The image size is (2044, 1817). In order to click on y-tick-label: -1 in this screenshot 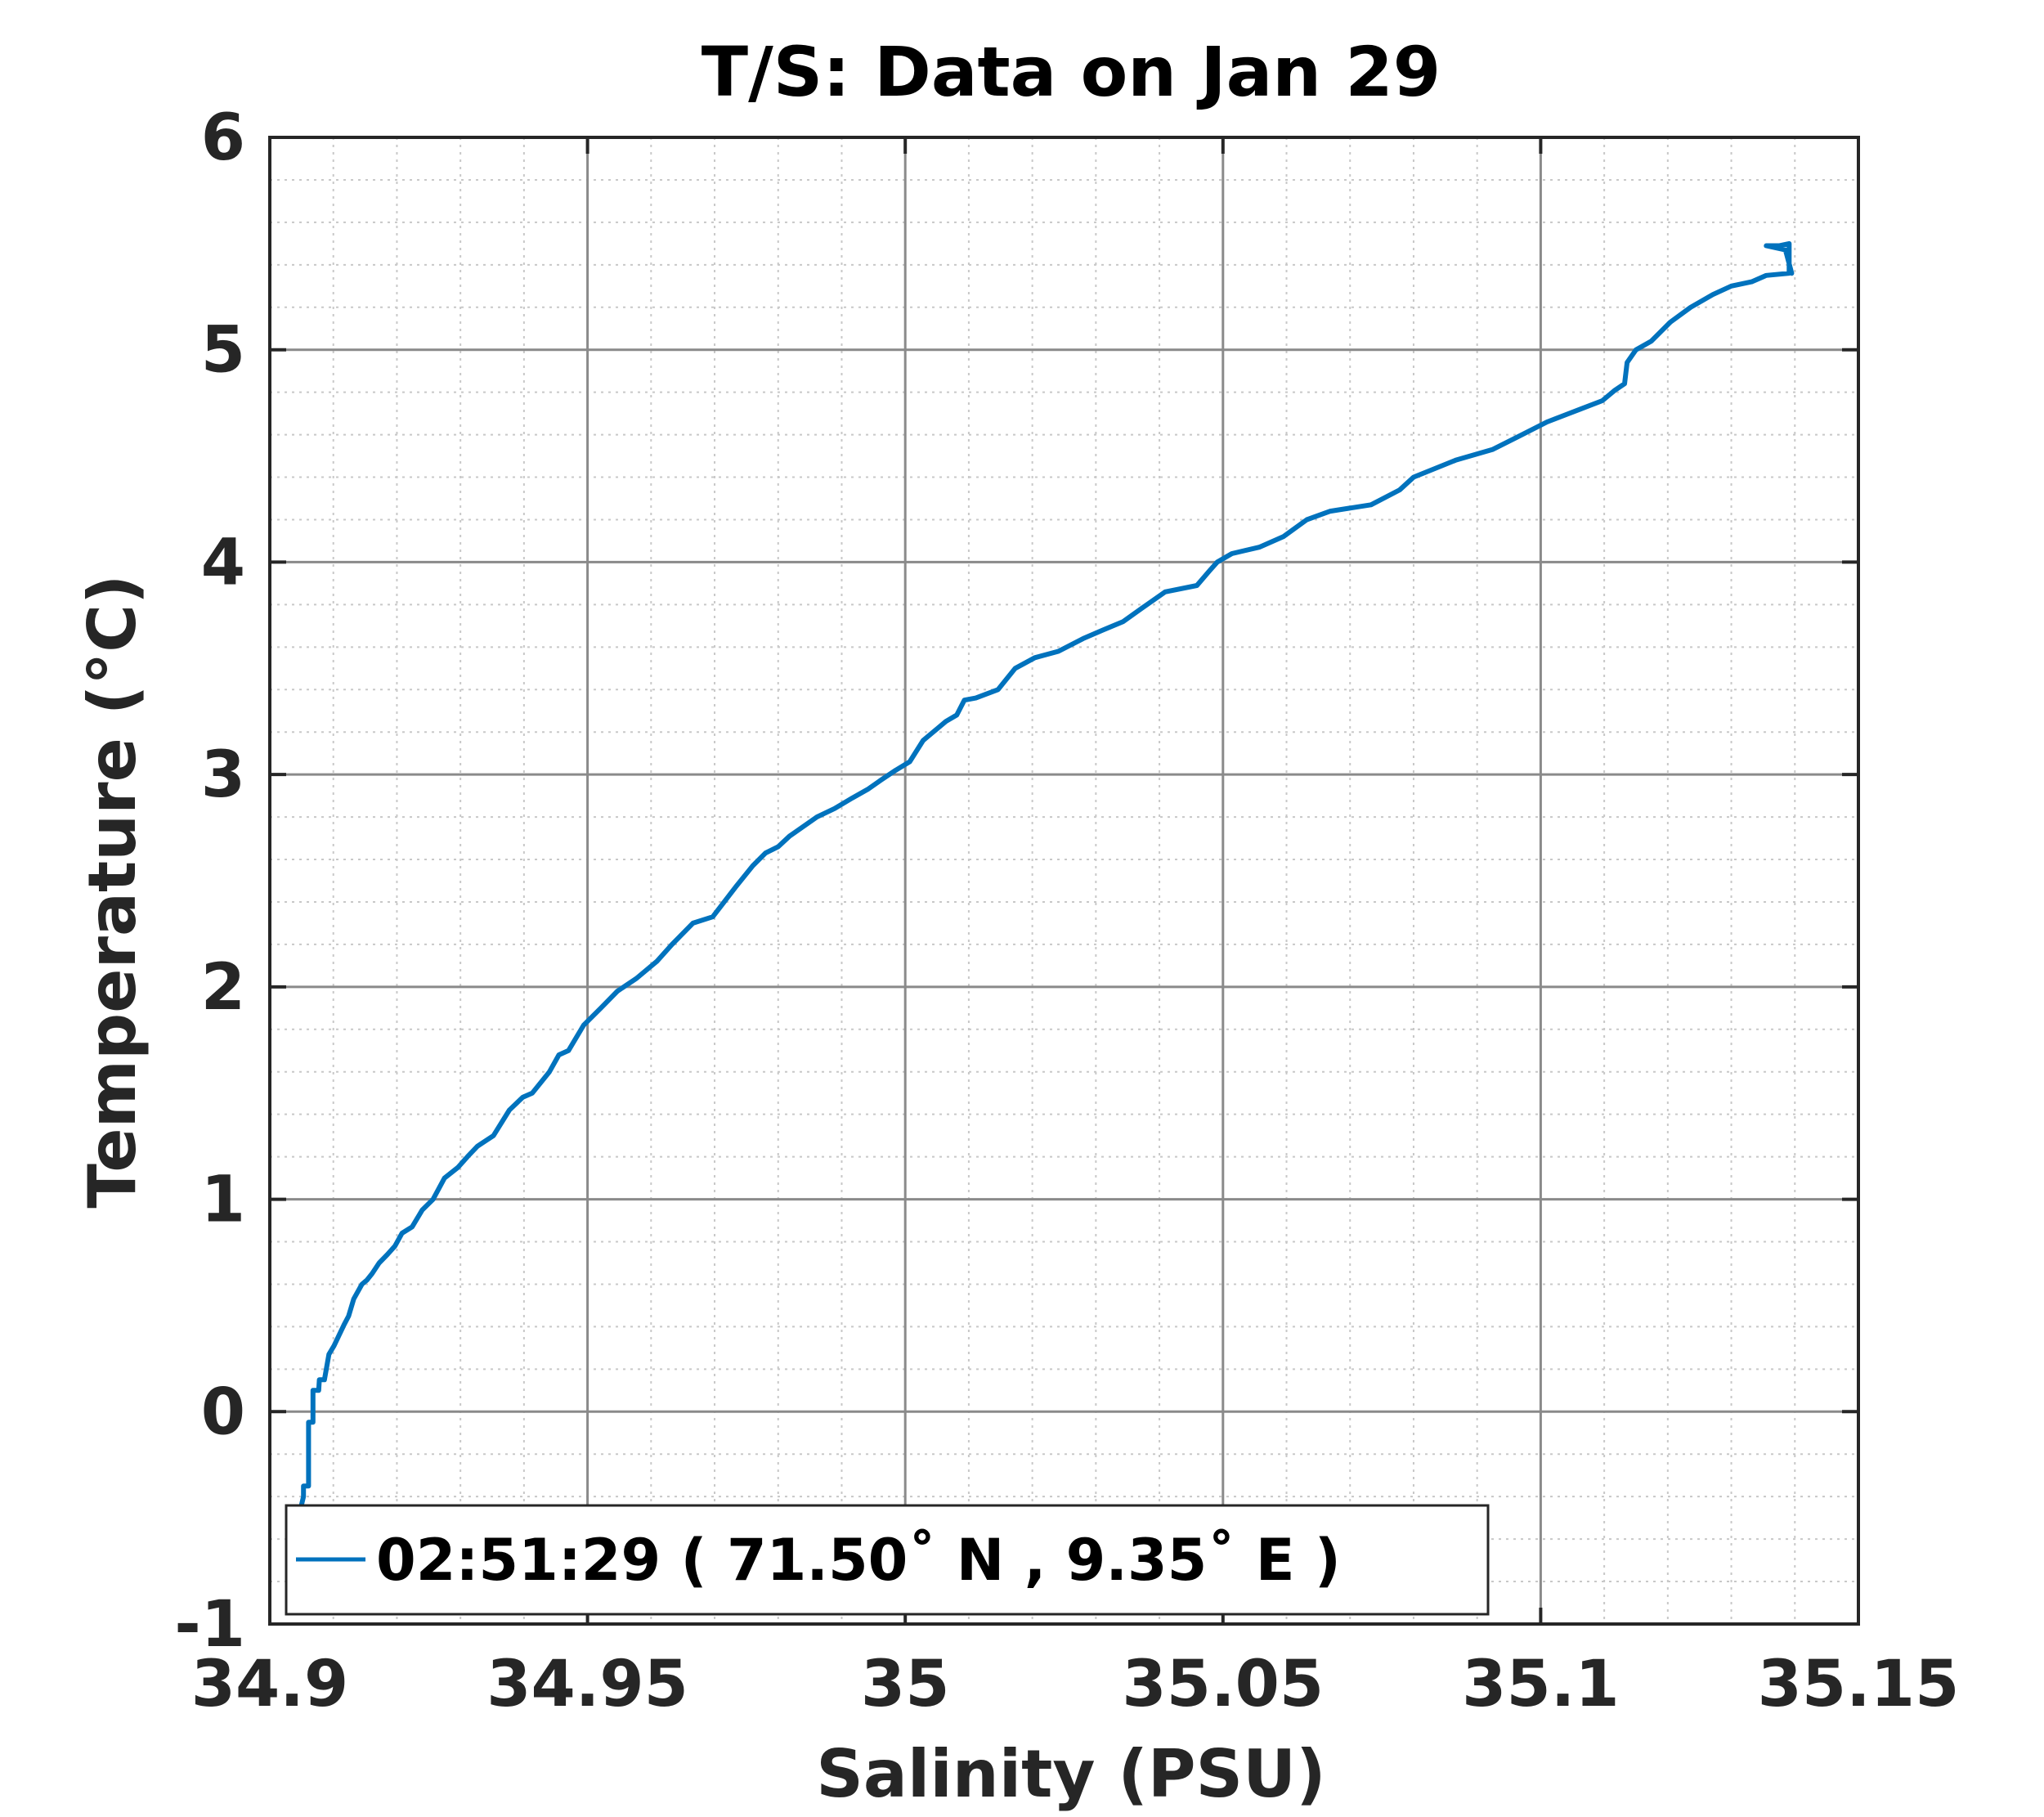, I will do `click(209, 1625)`.